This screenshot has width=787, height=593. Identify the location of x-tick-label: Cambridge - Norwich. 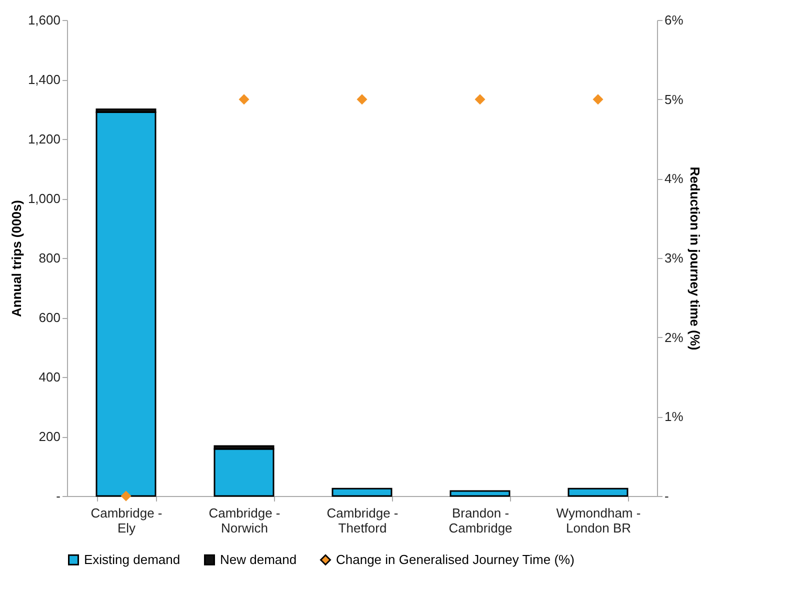
(244, 521).